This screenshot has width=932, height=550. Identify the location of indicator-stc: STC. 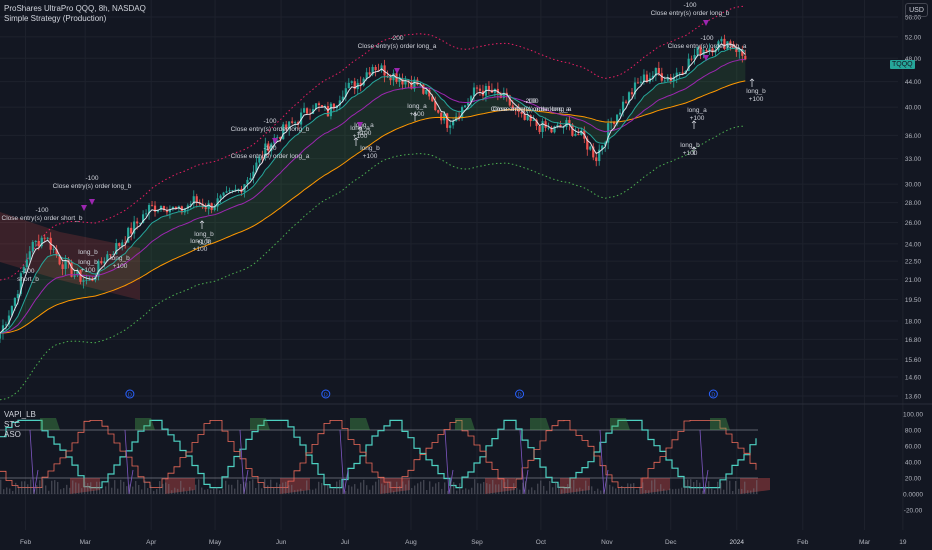
(12, 424).